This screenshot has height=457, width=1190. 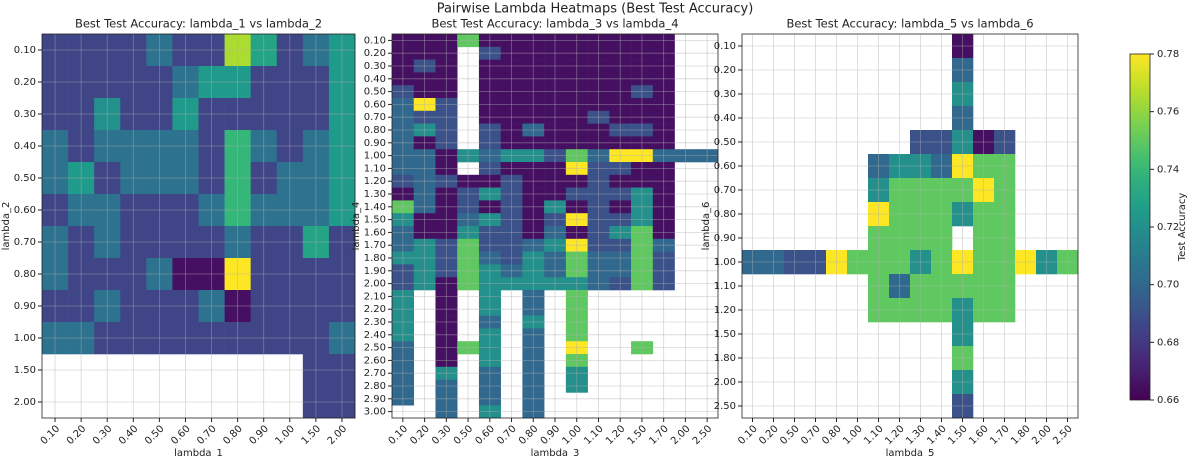 What do you see at coordinates (25, 50) in the screenshot?
I see `y-tick-label: 0.10` at bounding box center [25, 50].